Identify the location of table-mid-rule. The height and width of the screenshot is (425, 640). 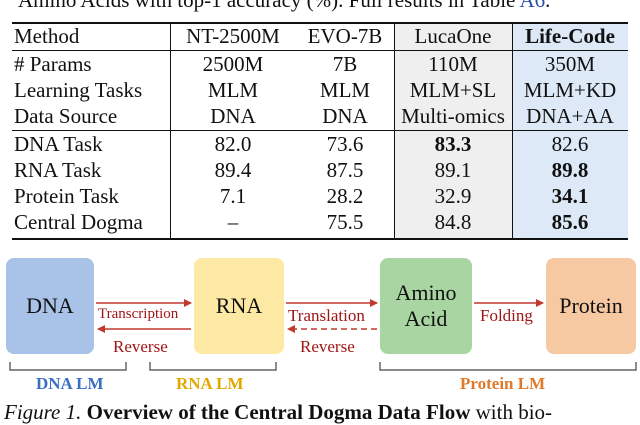
(320, 130).